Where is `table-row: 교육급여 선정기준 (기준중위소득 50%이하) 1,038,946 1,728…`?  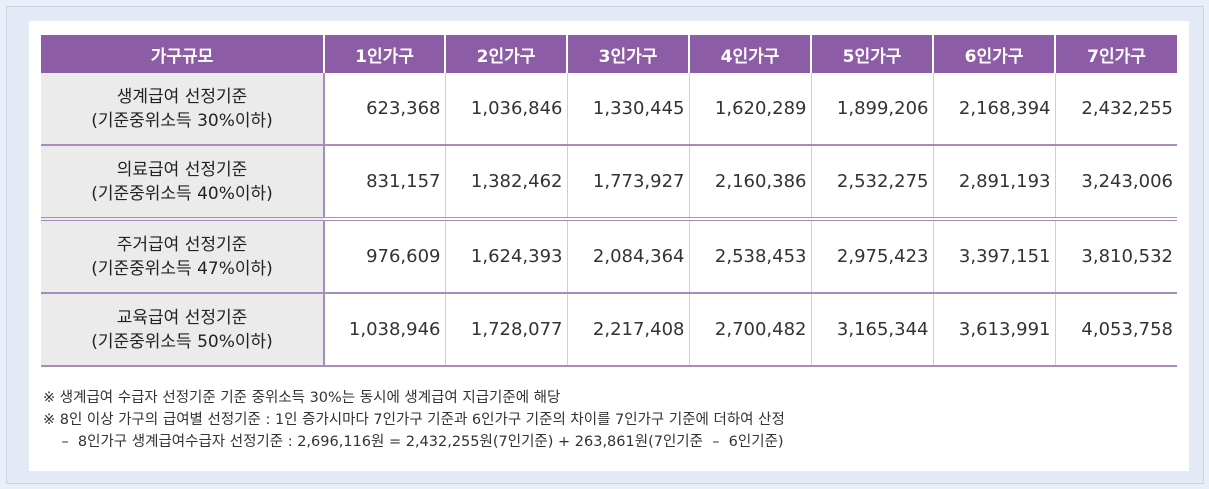
table-row: 교육급여 선정기준 (기준중위소득 50%이하) 1,038,946 1,728… is located at coordinates (609, 330).